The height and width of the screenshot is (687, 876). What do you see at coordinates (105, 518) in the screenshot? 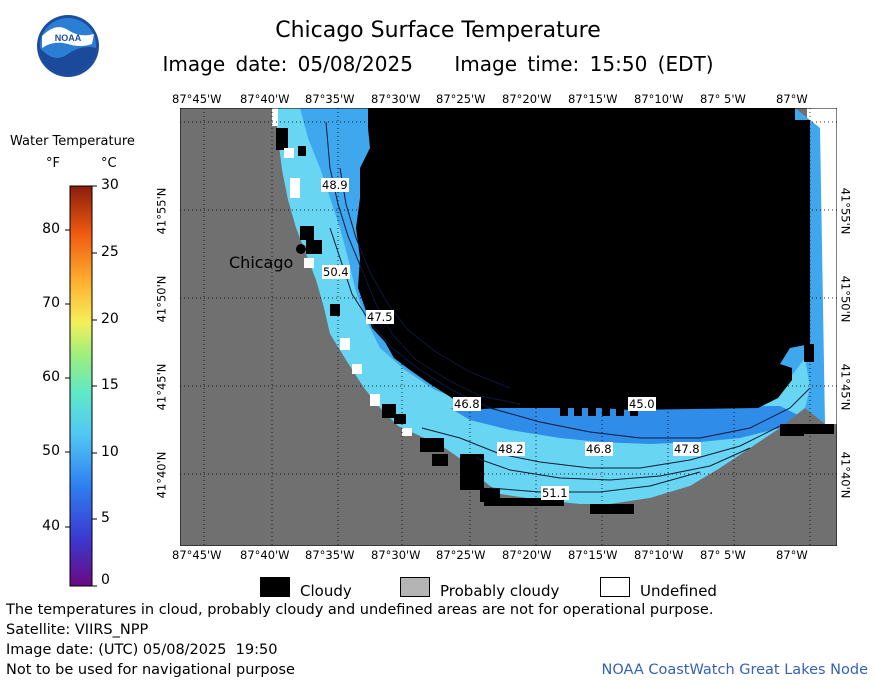
I see `c-tick: 5` at bounding box center [105, 518].